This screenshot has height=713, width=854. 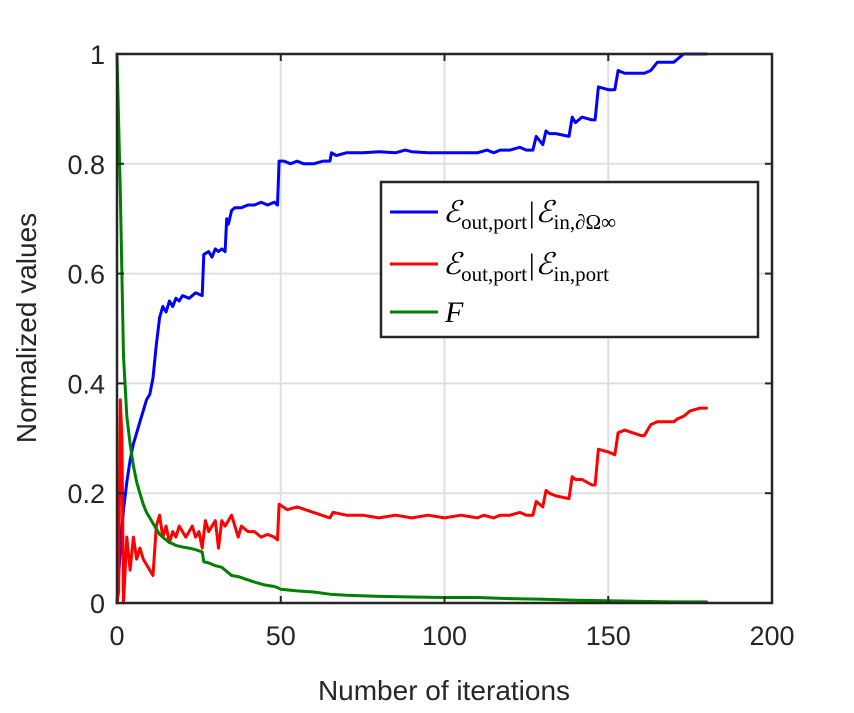 I want to click on x-tick-label: 0, so click(x=116, y=636).